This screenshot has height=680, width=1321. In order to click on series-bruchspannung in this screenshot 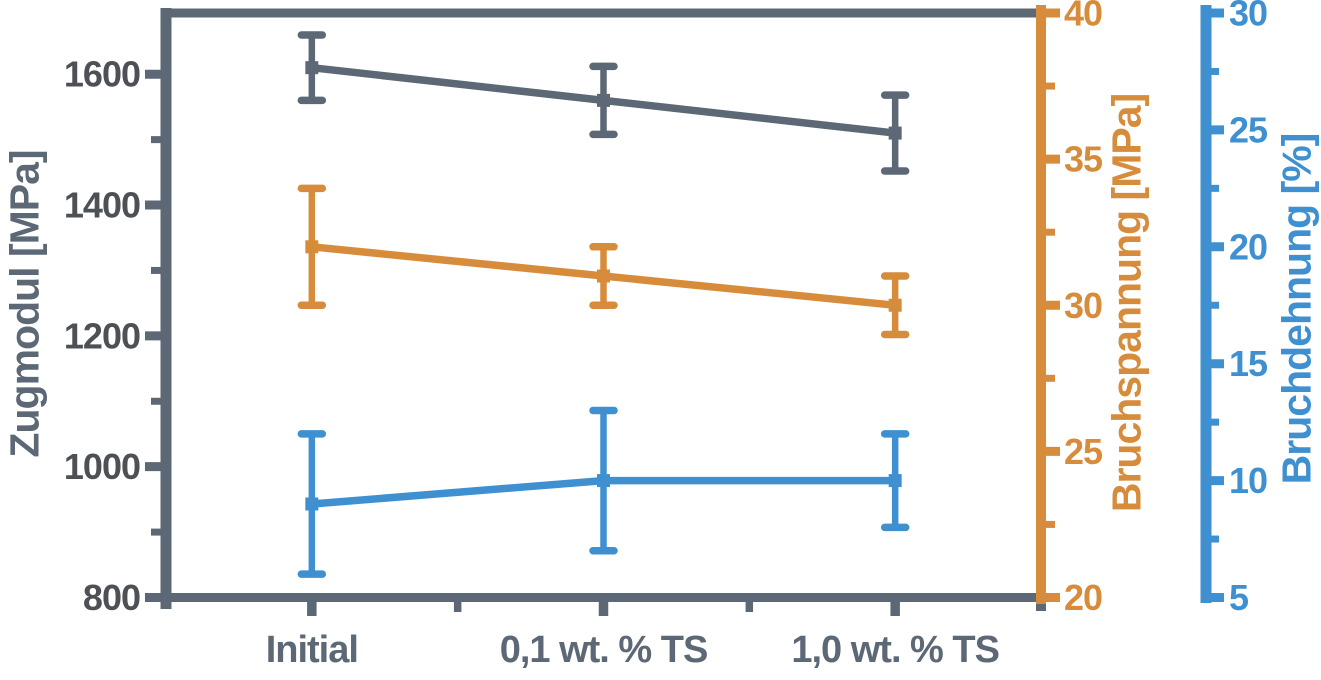, I will do `click(603, 261)`.